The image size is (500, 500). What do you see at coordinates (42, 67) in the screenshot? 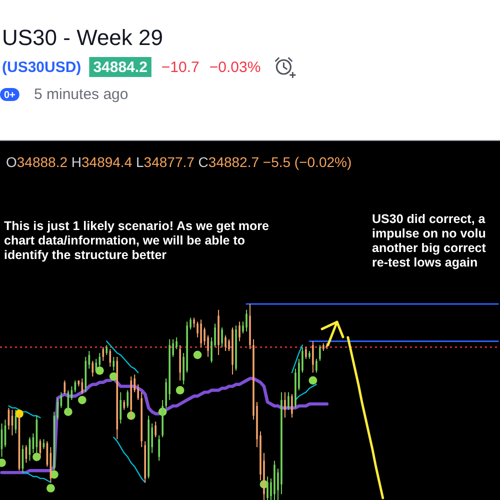
I see `text: (US30USD)` at bounding box center [42, 67].